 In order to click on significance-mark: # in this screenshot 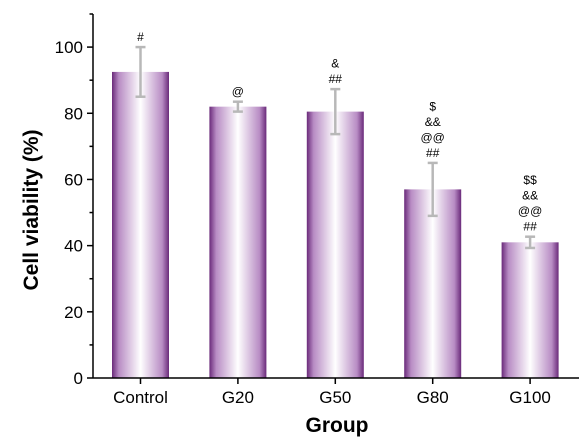, I will do `click(140, 37)`.